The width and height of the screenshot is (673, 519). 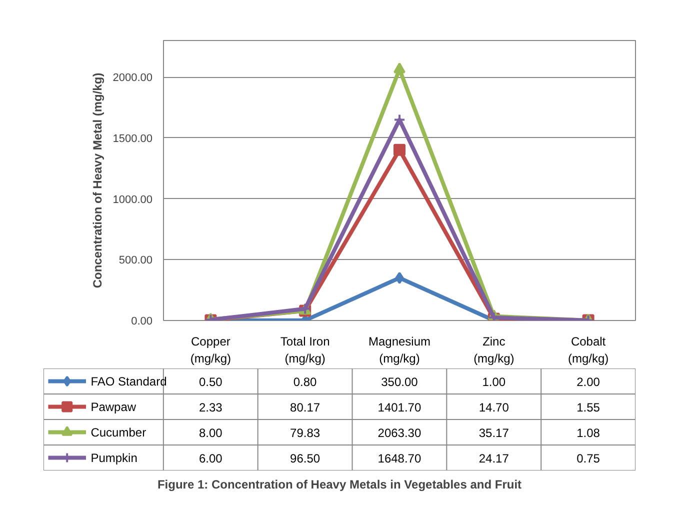 I want to click on legend-label: Cucumber, so click(x=118, y=432).